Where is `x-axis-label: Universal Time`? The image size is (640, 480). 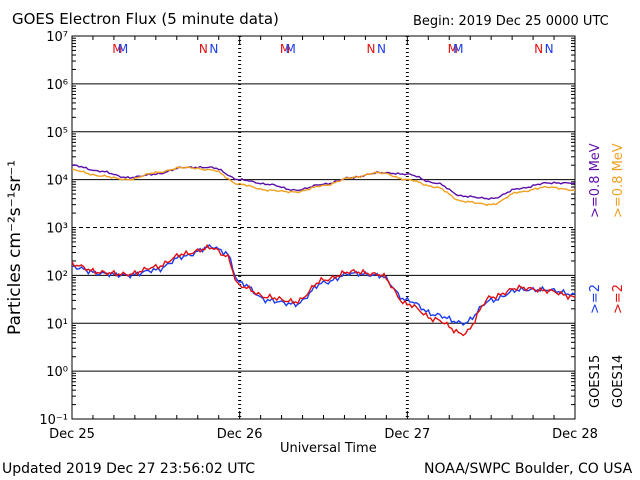 x-axis-label: Universal Time is located at coordinates (328, 448).